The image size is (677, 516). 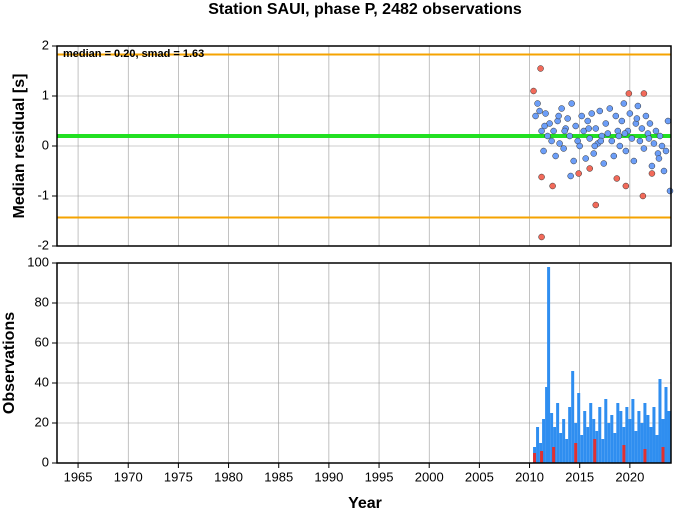 What do you see at coordinates (278, 476) in the screenshot?
I see `x-tick-label: 1985` at bounding box center [278, 476].